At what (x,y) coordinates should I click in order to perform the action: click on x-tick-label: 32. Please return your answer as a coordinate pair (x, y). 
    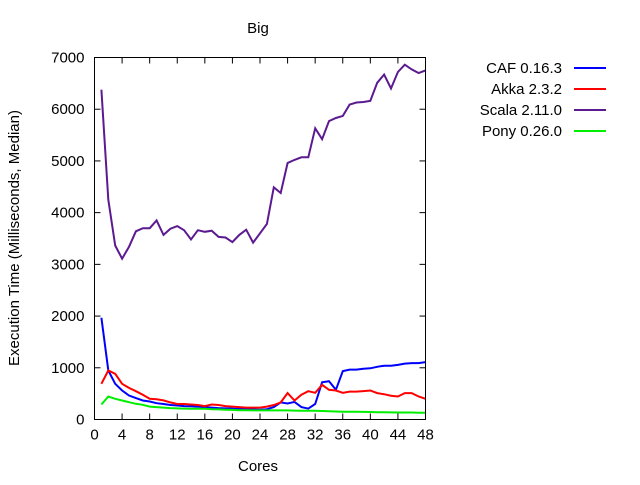
    Looking at the image, I should click on (315, 435).